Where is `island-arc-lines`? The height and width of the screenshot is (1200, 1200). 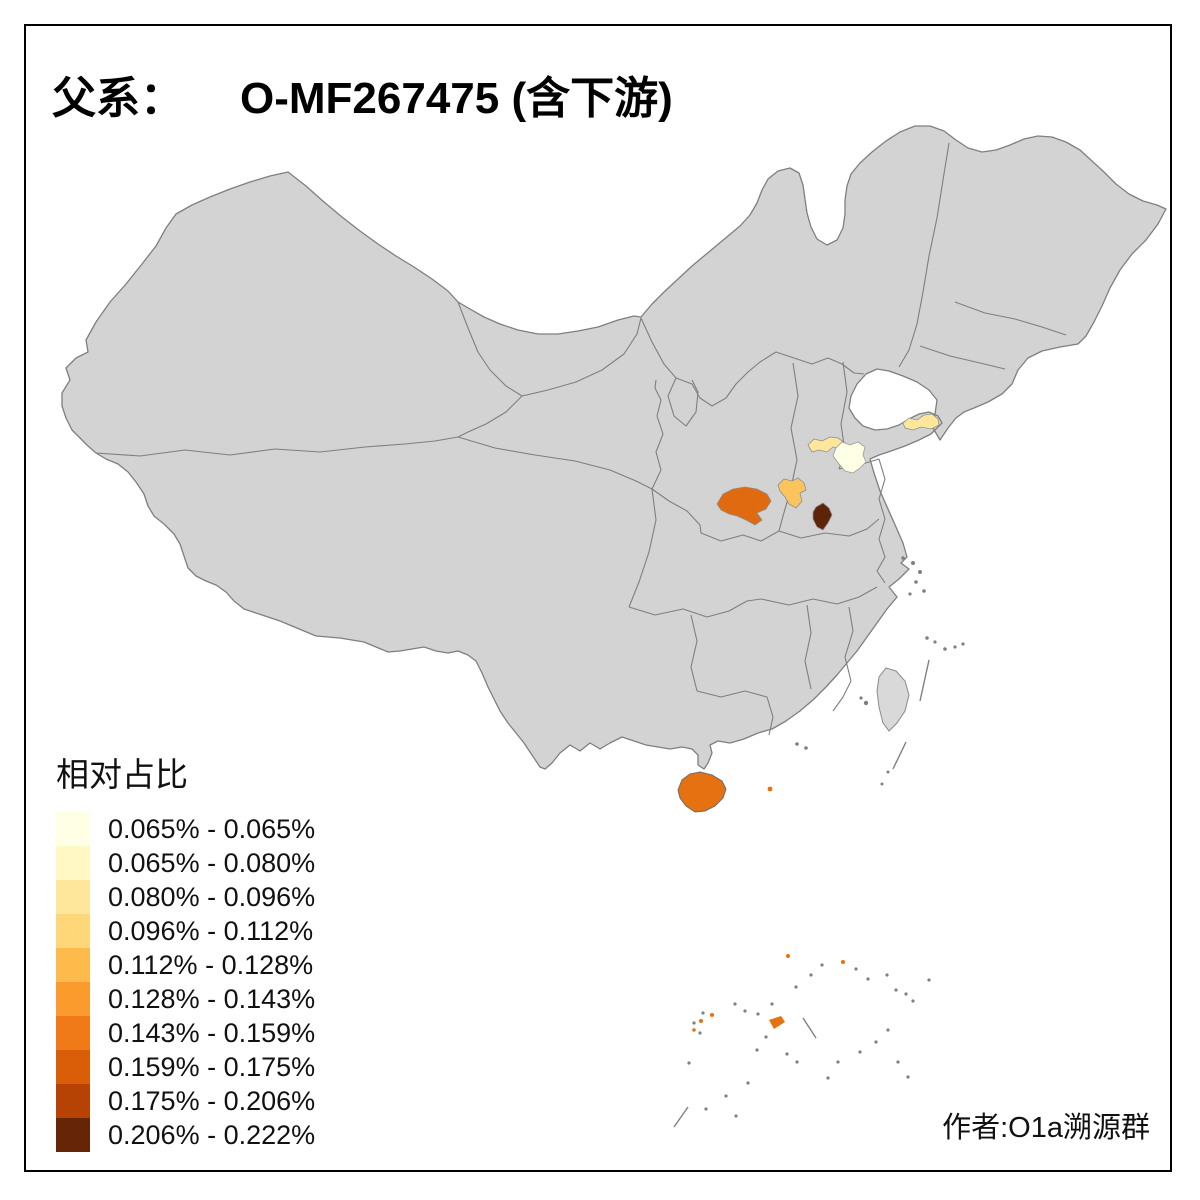 island-arc-lines is located at coordinates (801, 893).